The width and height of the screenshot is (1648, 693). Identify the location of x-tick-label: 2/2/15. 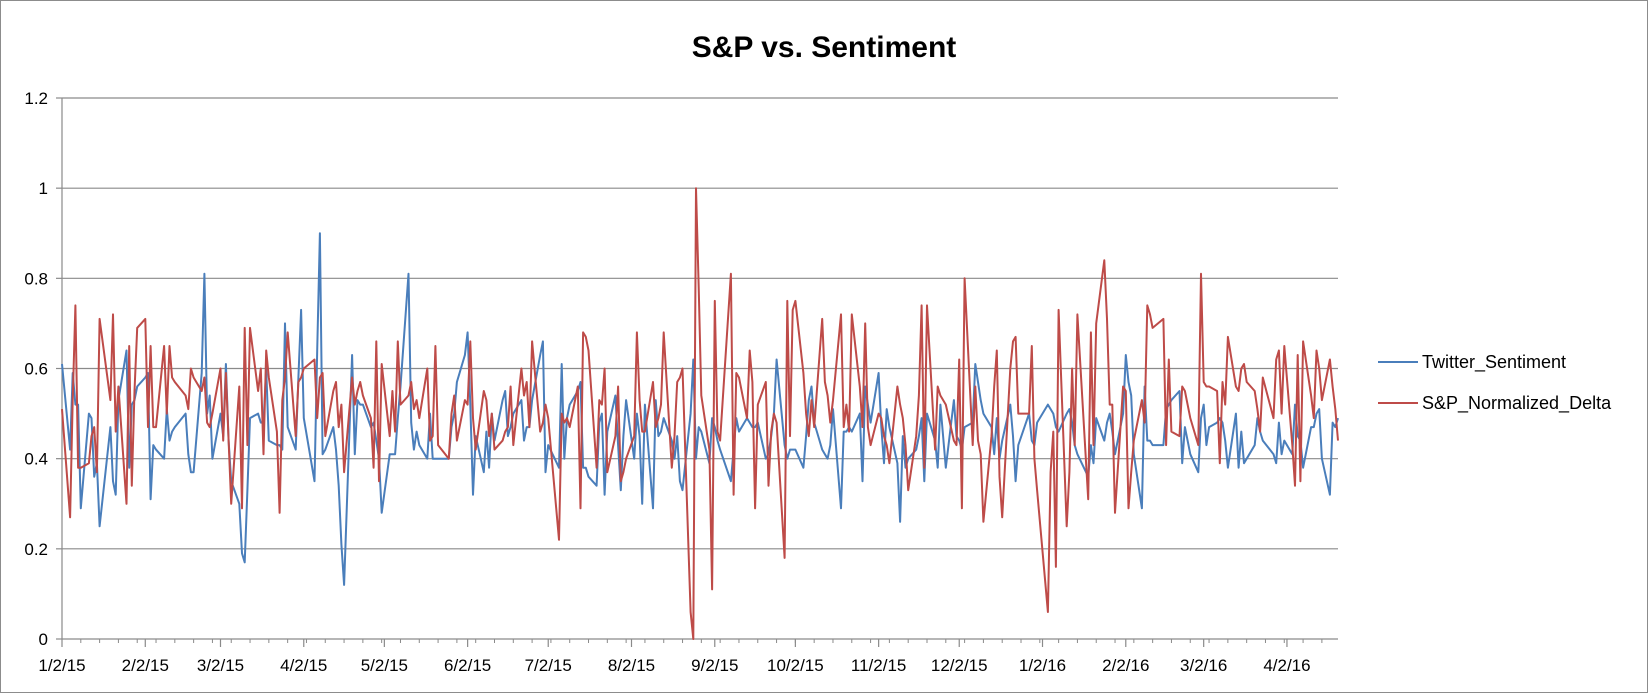
(145, 665).